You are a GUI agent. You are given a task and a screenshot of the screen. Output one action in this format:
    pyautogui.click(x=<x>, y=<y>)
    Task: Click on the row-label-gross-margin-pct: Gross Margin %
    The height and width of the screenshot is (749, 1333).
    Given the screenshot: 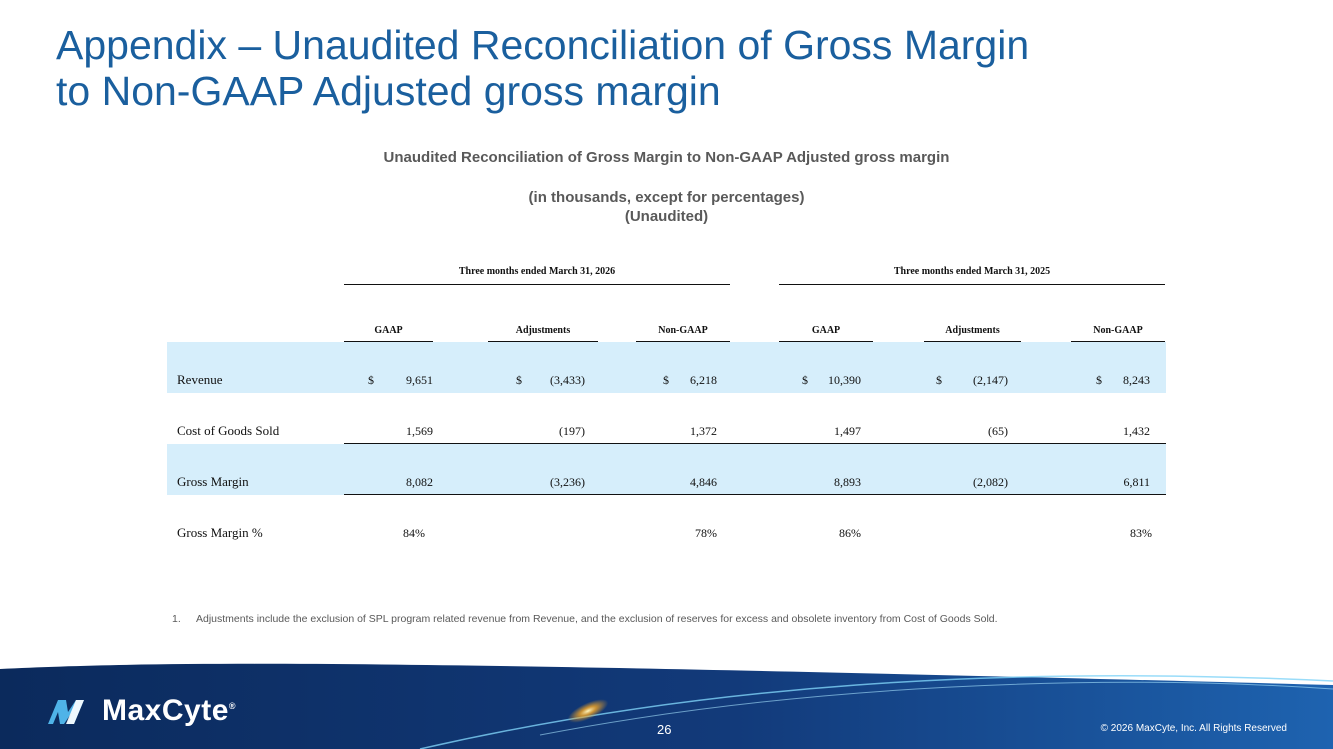 What is the action you would take?
    pyautogui.click(x=220, y=532)
    